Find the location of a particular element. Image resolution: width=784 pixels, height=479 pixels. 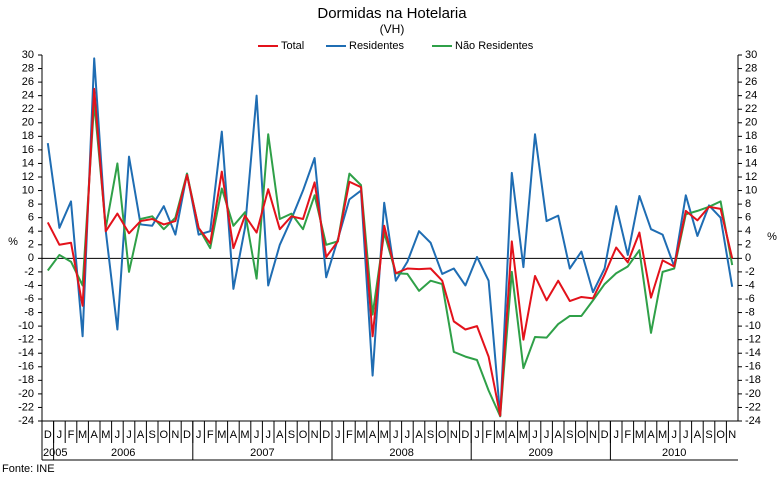

year-label: 2009 is located at coordinates (541, 453).